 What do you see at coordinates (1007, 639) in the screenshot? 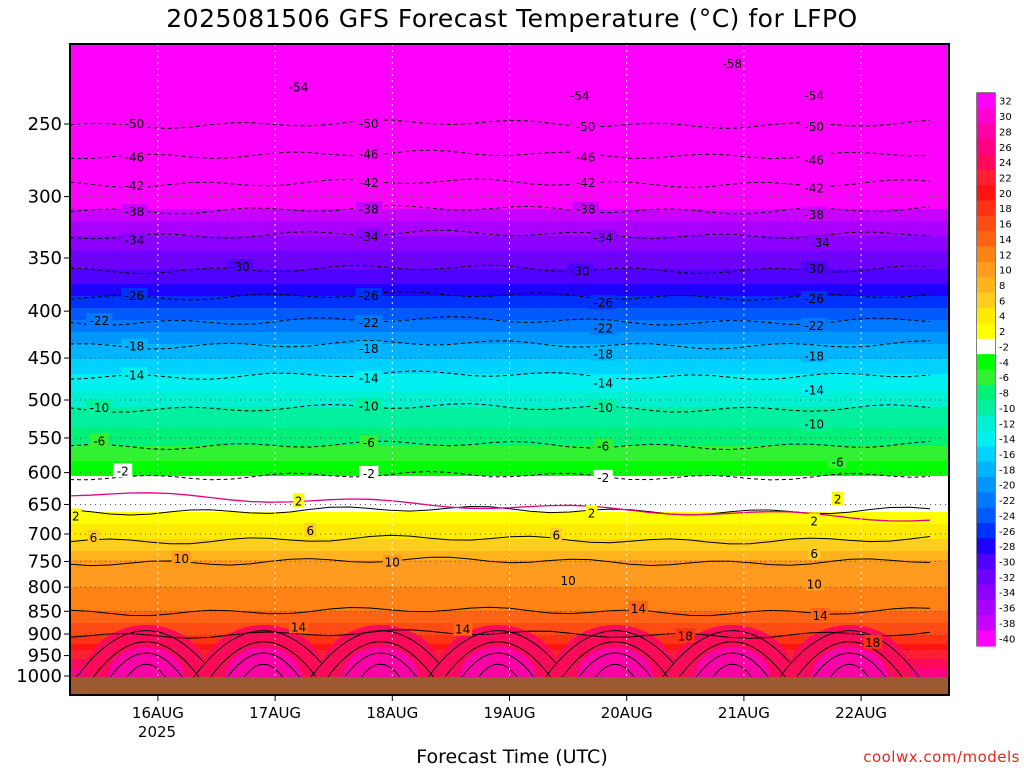
I see `colorbar-tick-label: -40` at bounding box center [1007, 639].